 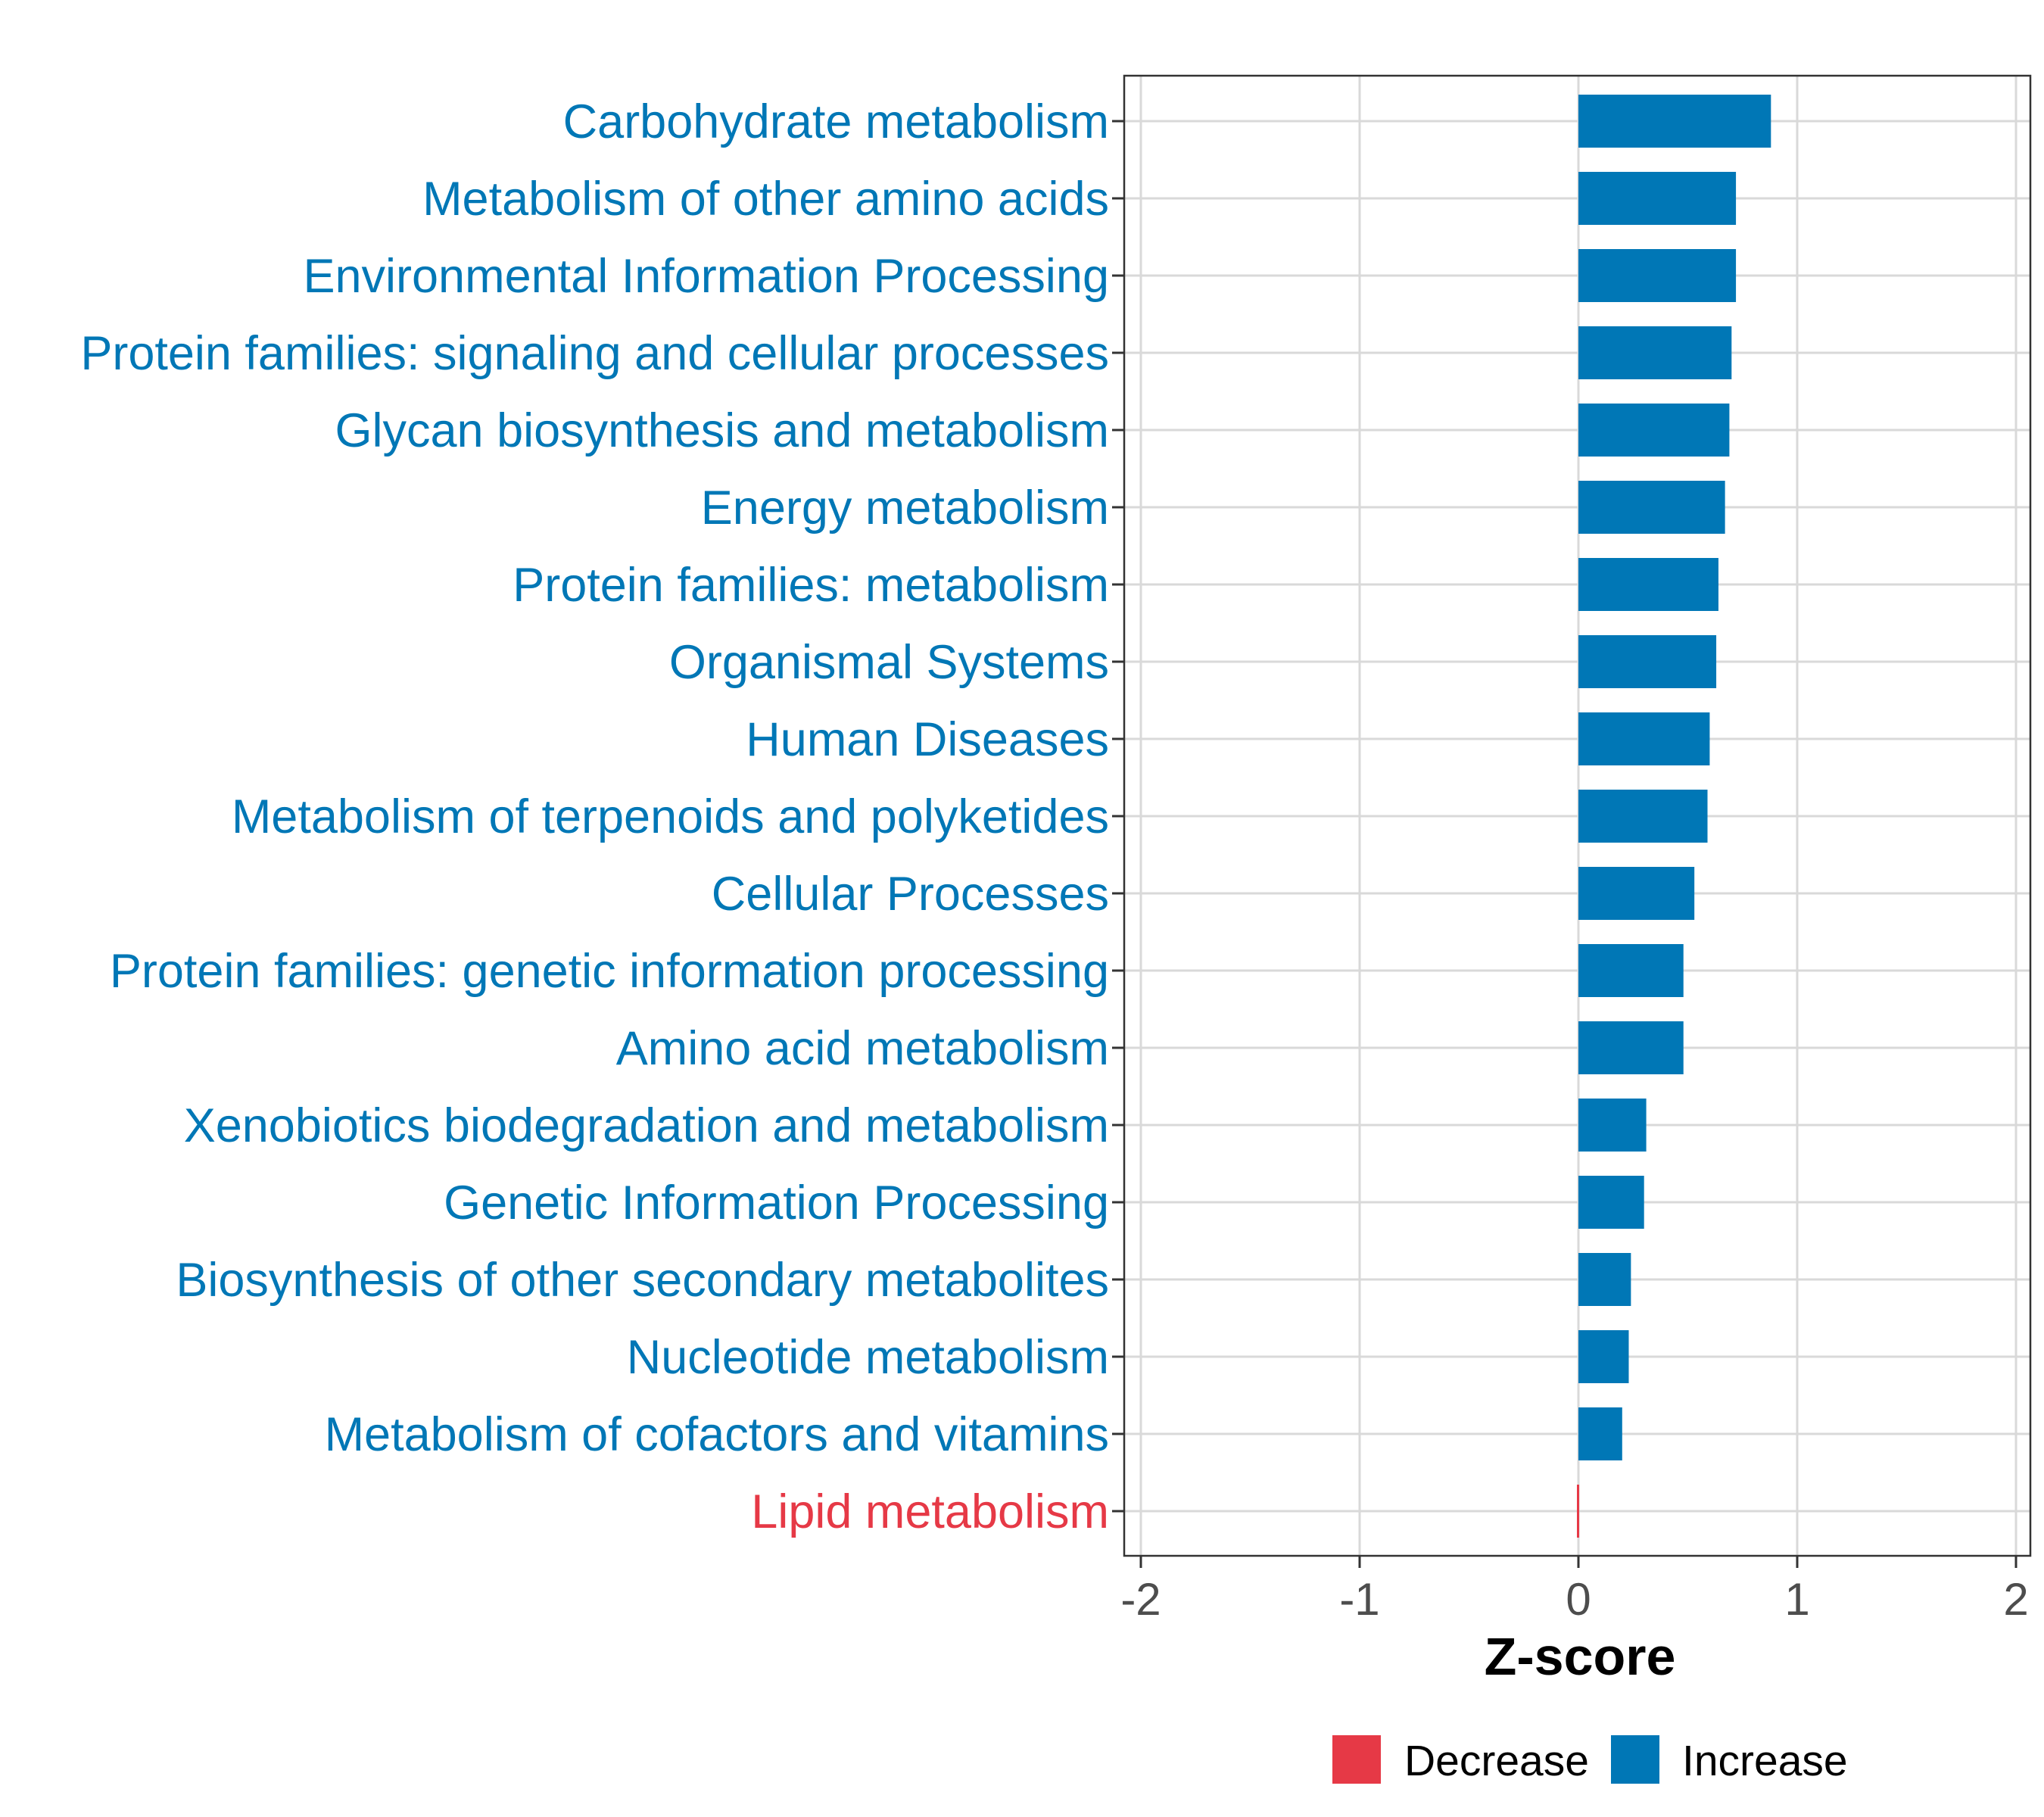 What do you see at coordinates (1590, 1760) in the screenshot?
I see `legend: Decrease Increase` at bounding box center [1590, 1760].